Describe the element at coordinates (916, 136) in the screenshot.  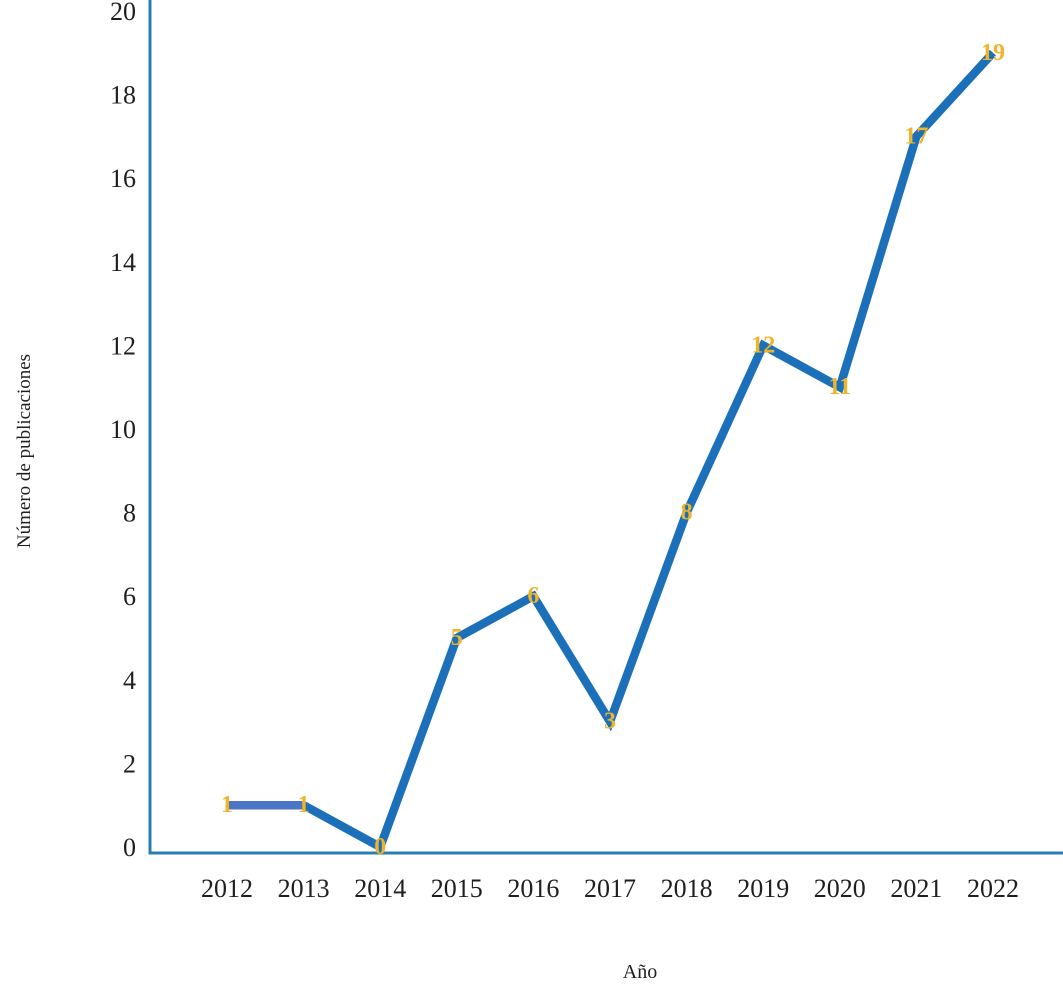
I see `data-point-label: 17` at that location.